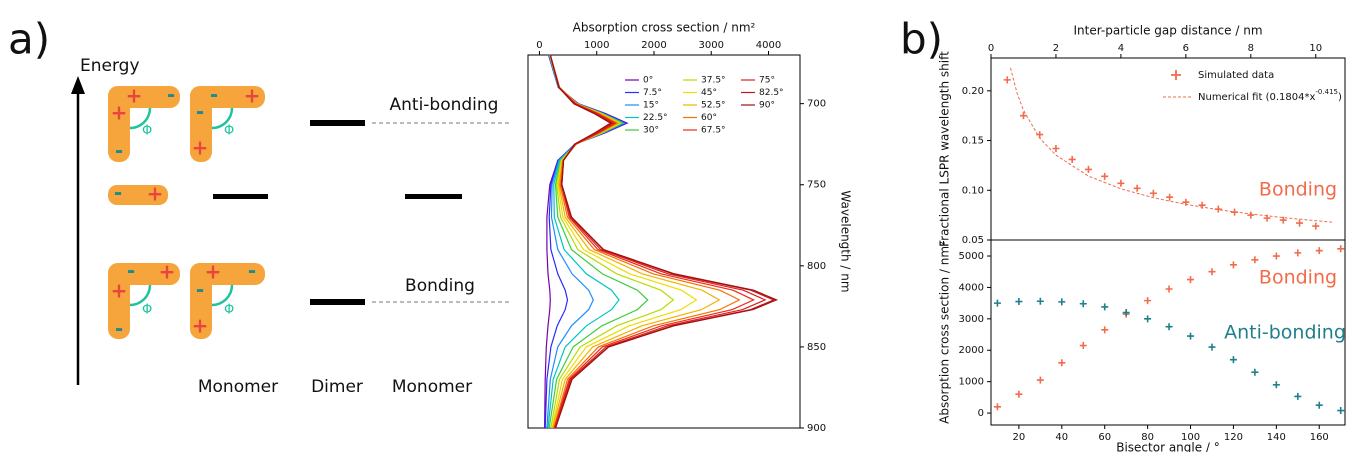 The height and width of the screenshot is (452, 1351). I want to click on y-tick-label: 4000, so click(971, 287).